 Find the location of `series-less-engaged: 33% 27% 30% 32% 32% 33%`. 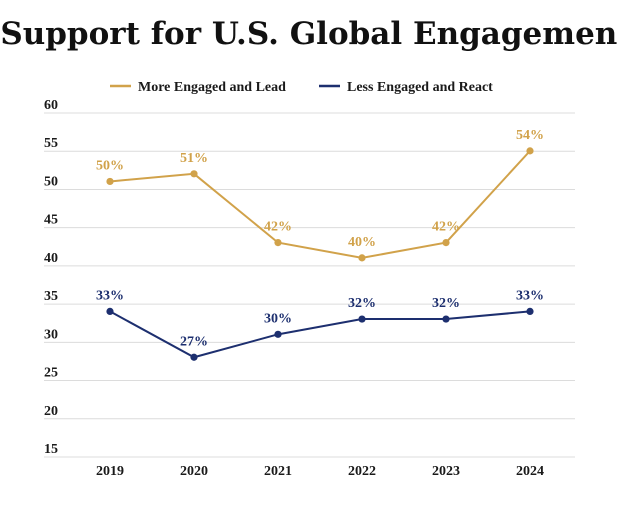

series-less-engaged: 33% 27% 30% 32% 32% 33% is located at coordinates (320, 324).